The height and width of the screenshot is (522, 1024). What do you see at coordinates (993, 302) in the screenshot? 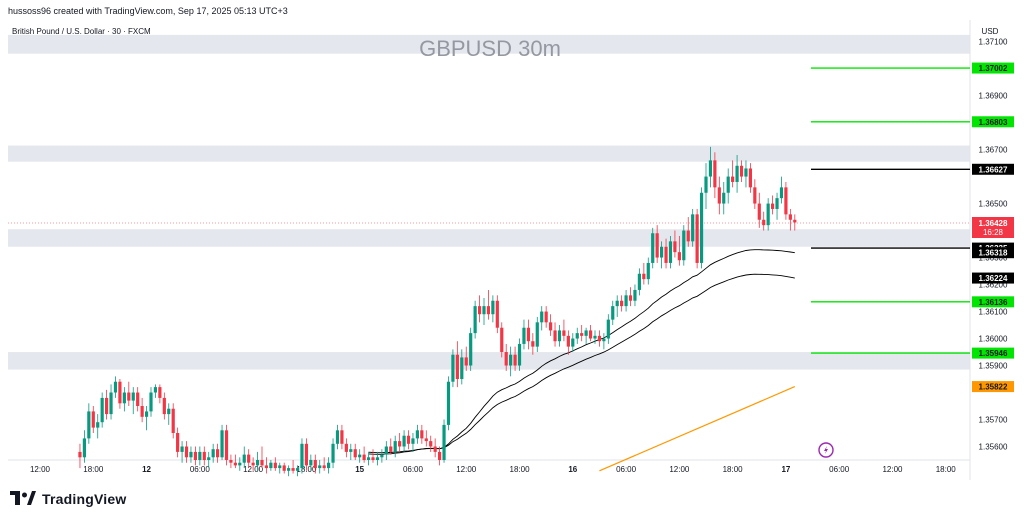
I see `level-badge-4-box` at bounding box center [993, 302].